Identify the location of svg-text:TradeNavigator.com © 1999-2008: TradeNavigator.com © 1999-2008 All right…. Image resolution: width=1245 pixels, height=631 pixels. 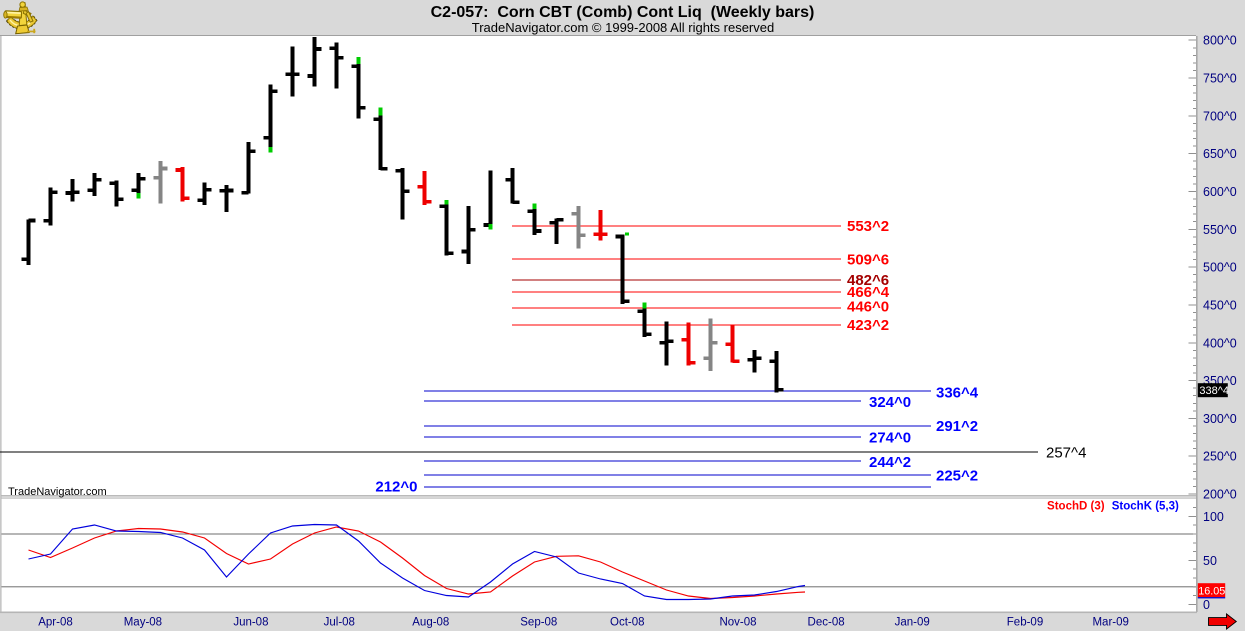
(623, 27).